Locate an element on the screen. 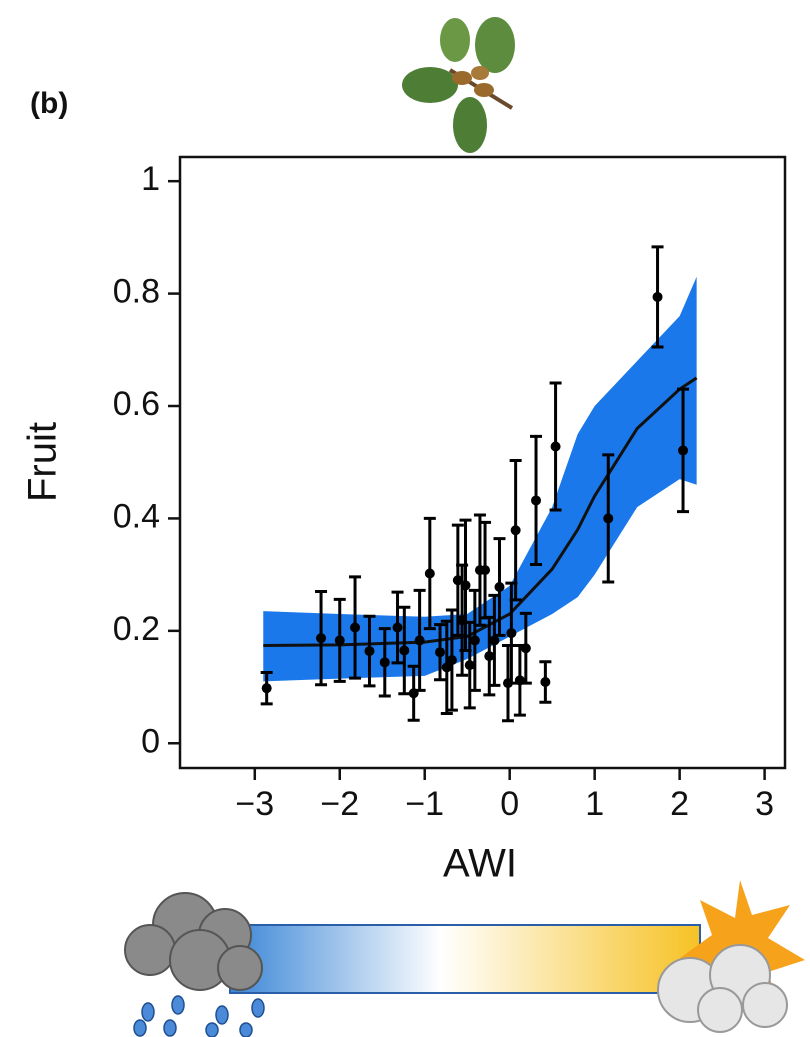 This screenshot has height=1037, width=810. y-tick-label: 1 is located at coordinates (150, 179).